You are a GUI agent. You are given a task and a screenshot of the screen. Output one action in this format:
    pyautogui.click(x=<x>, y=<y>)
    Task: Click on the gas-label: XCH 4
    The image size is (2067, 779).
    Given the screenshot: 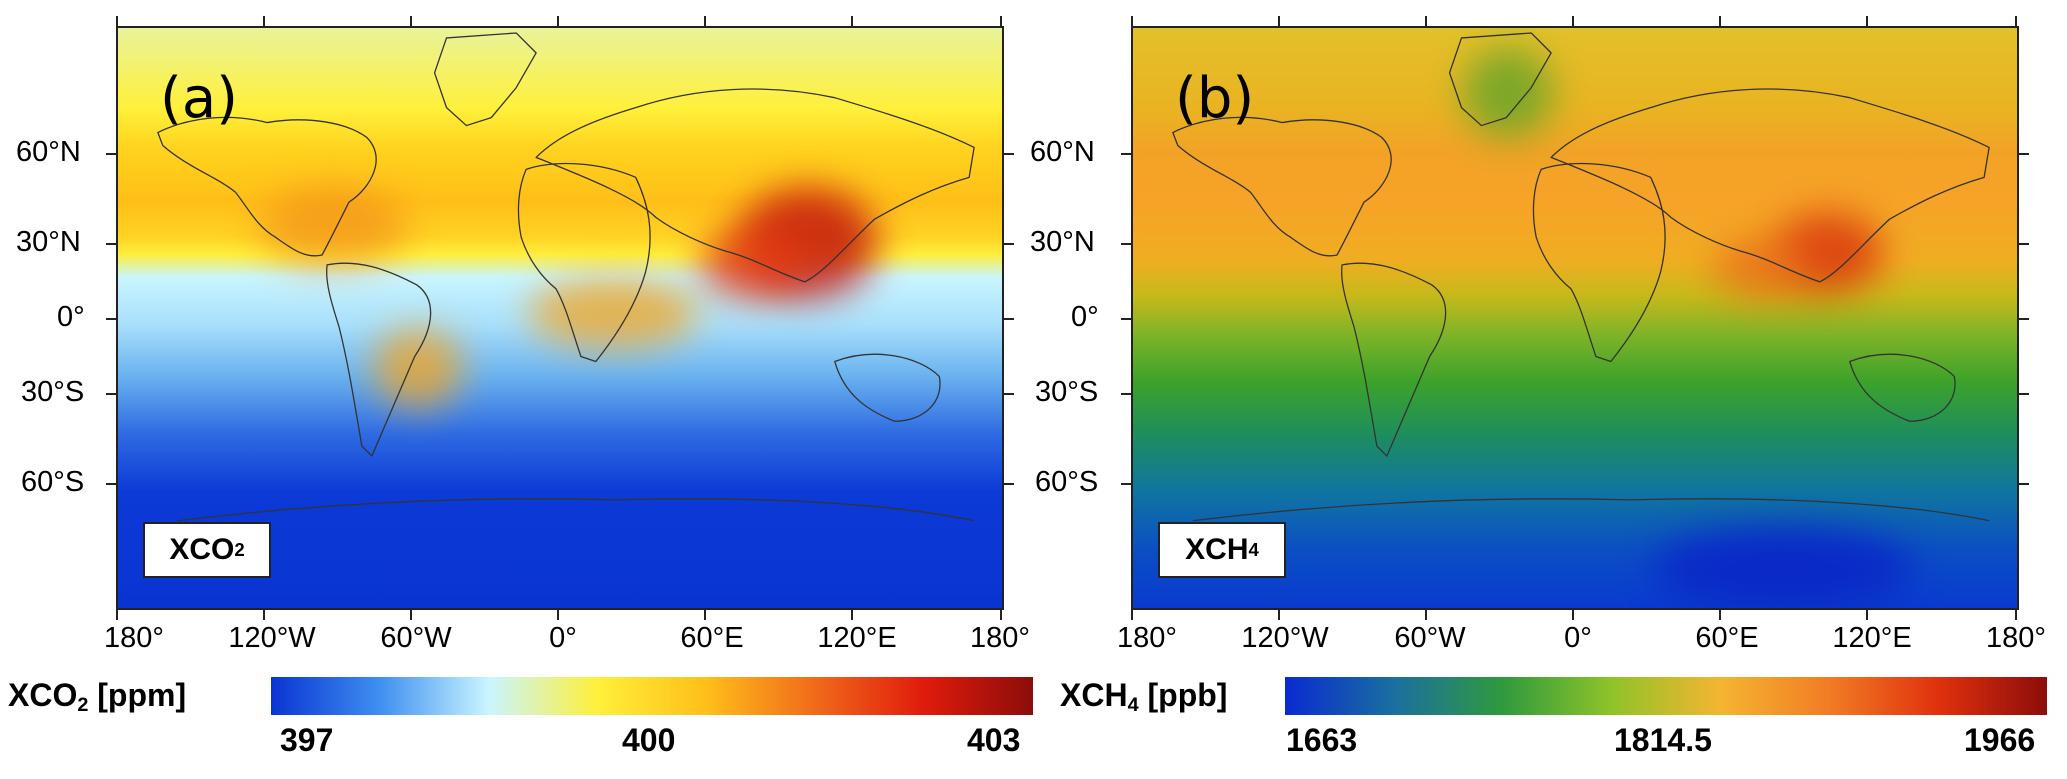 What is the action you would take?
    pyautogui.click(x=1222, y=550)
    